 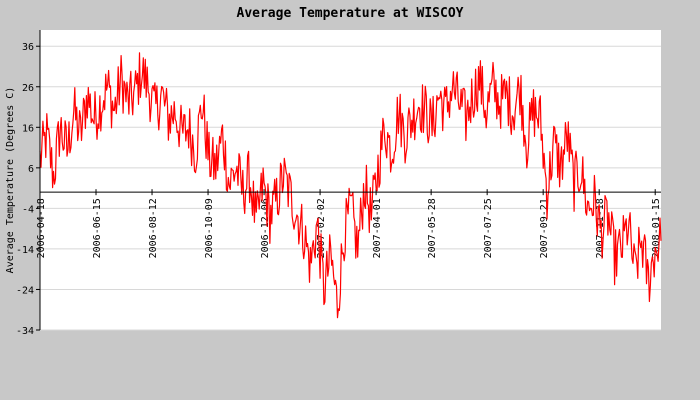 I want to click on y-tick-label: -14, so click(x=25, y=250).